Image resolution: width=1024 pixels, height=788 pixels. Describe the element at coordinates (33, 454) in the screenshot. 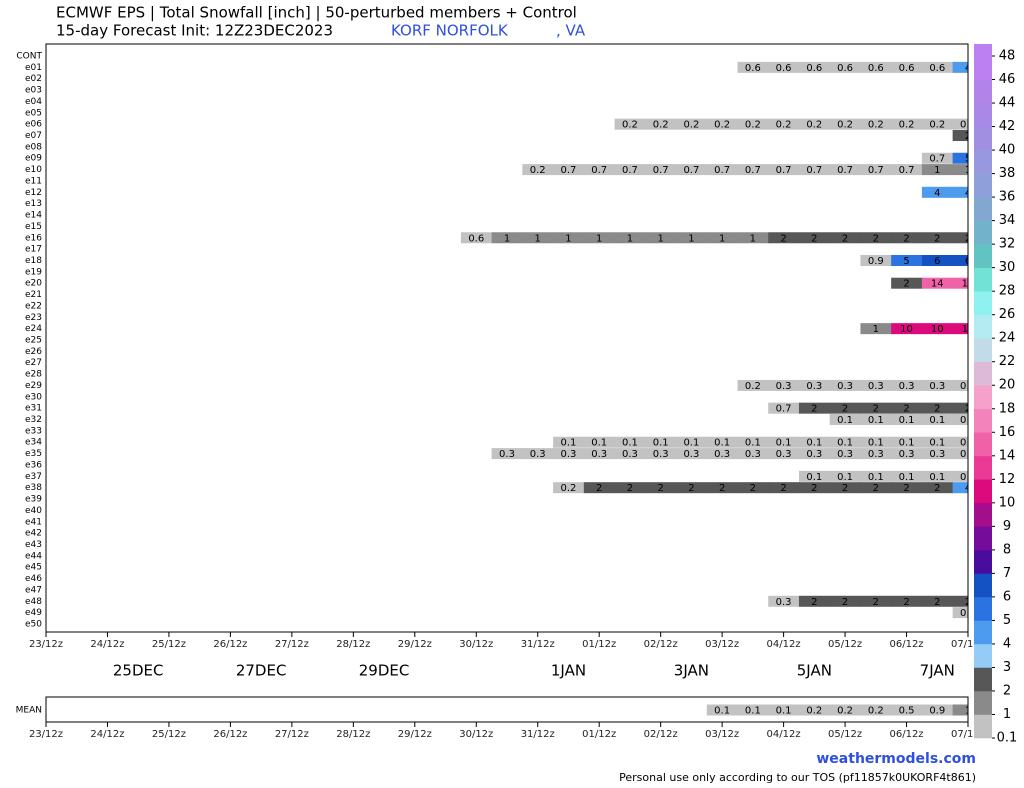

I see `member-label: e35` at that location.